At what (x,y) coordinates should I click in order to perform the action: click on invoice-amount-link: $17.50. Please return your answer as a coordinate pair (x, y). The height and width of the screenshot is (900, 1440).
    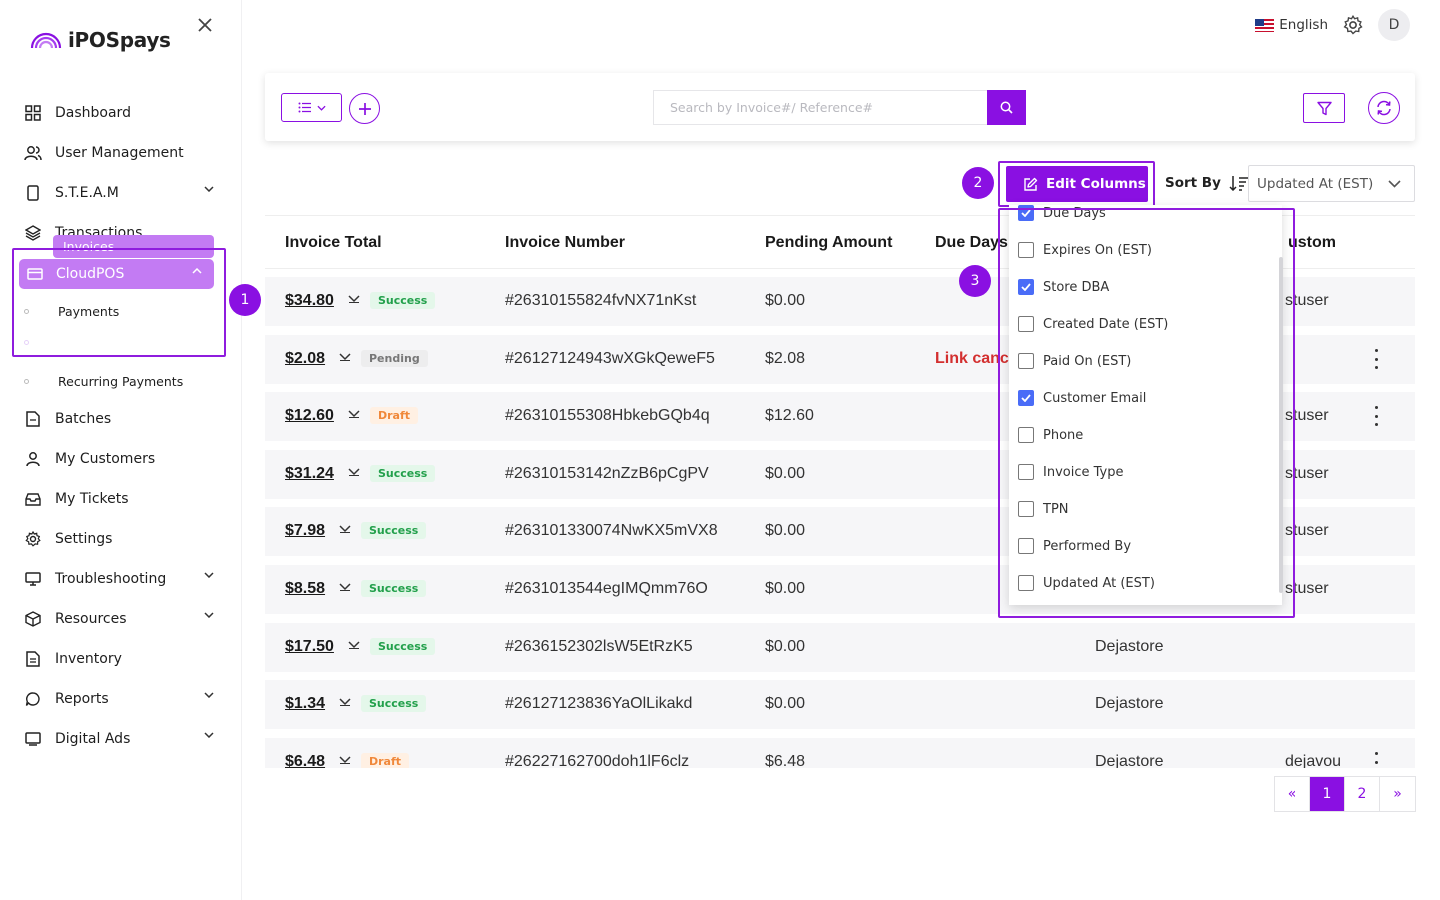
    Looking at the image, I should click on (309, 646).